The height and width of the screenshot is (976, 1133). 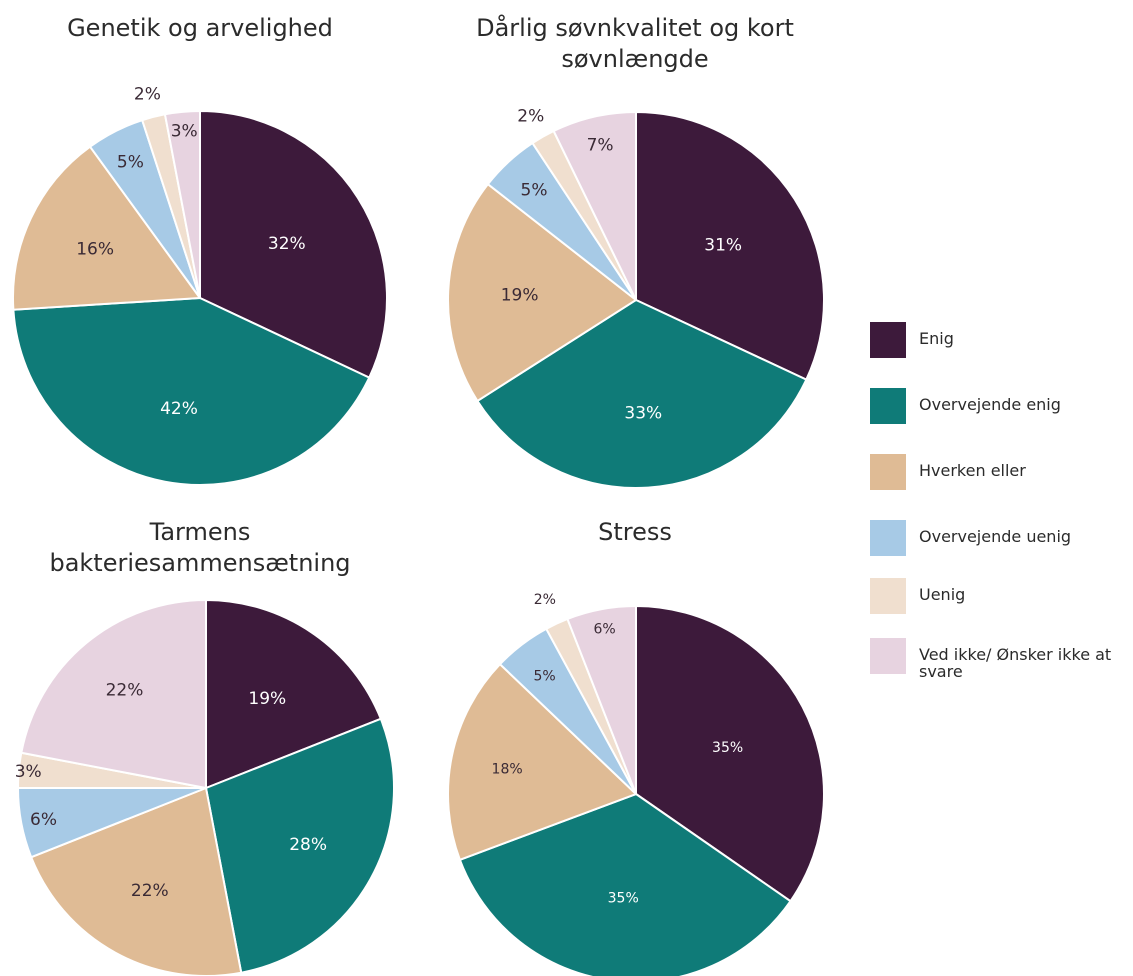 What do you see at coordinates (1015, 663) in the screenshot?
I see `legend-label: Ved ikke/ Ønsker ikke at svare` at bounding box center [1015, 663].